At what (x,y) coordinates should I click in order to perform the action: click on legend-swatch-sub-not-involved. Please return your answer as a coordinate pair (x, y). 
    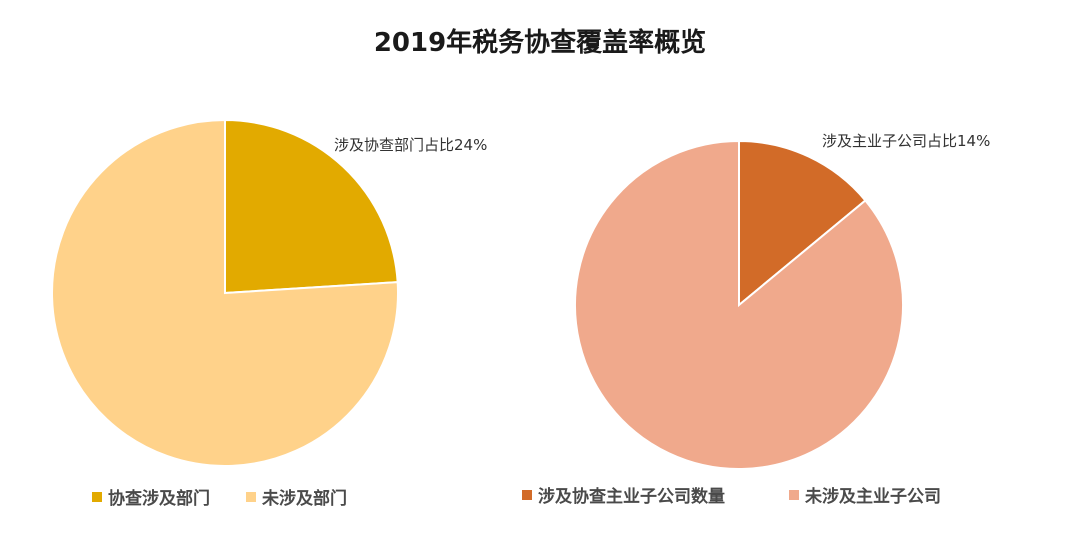
    Looking at the image, I should click on (794, 495).